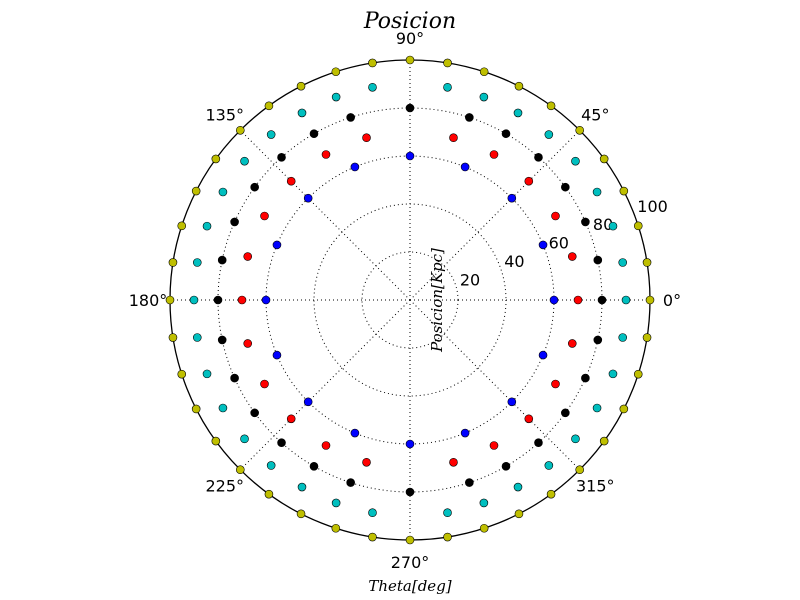 The width and height of the screenshot is (800, 600). I want to click on theta-tick-label: 315°, so click(595, 485).